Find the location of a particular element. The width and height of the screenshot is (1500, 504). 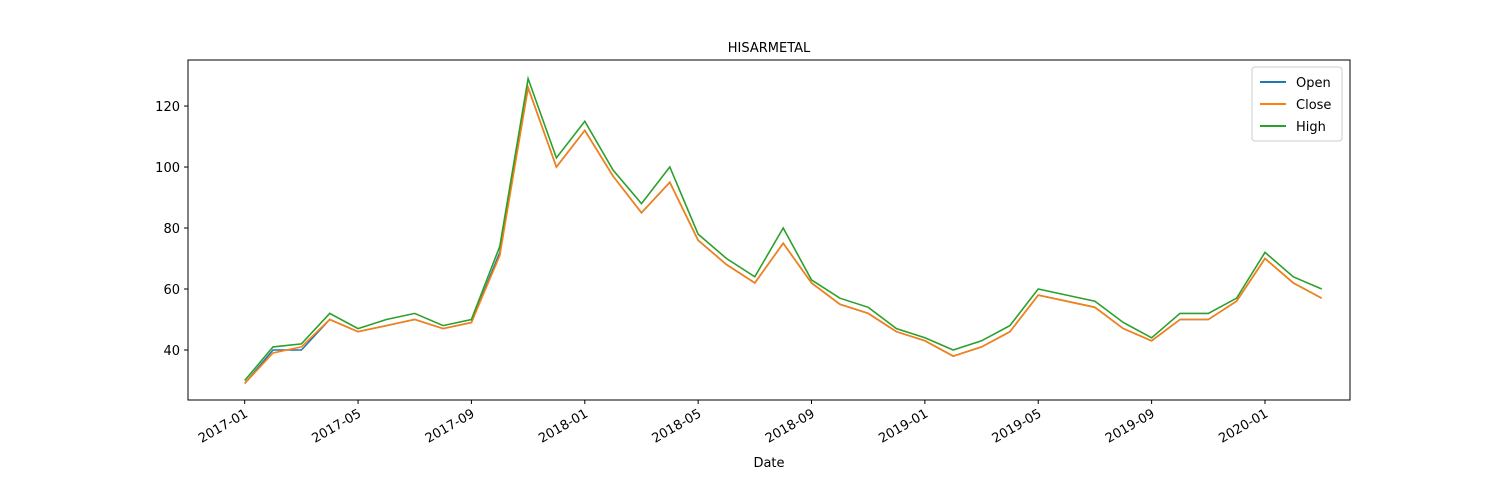

x-tick-label: 2019-05 is located at coordinates (1017, 426).